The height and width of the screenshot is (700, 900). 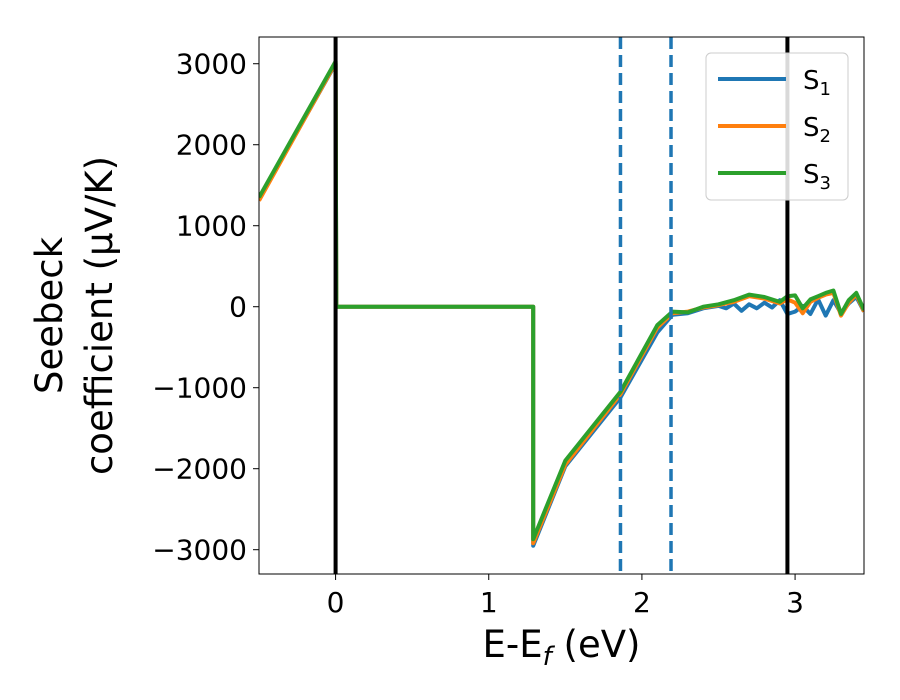 I want to click on x-tick-label: 2, so click(x=642, y=602).